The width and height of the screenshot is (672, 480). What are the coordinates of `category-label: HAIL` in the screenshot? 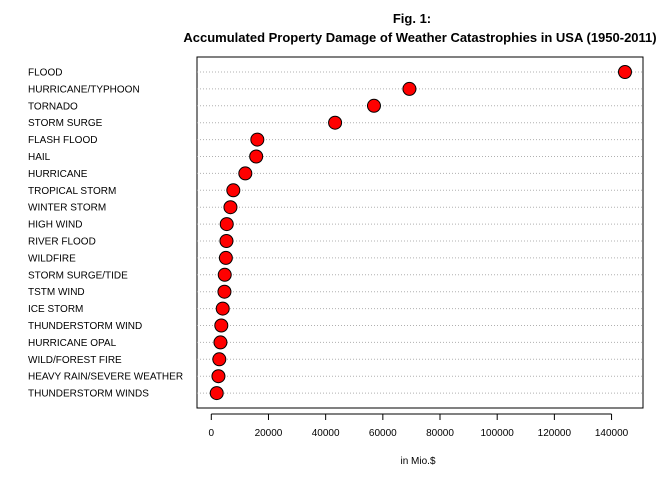 It's located at (39, 157).